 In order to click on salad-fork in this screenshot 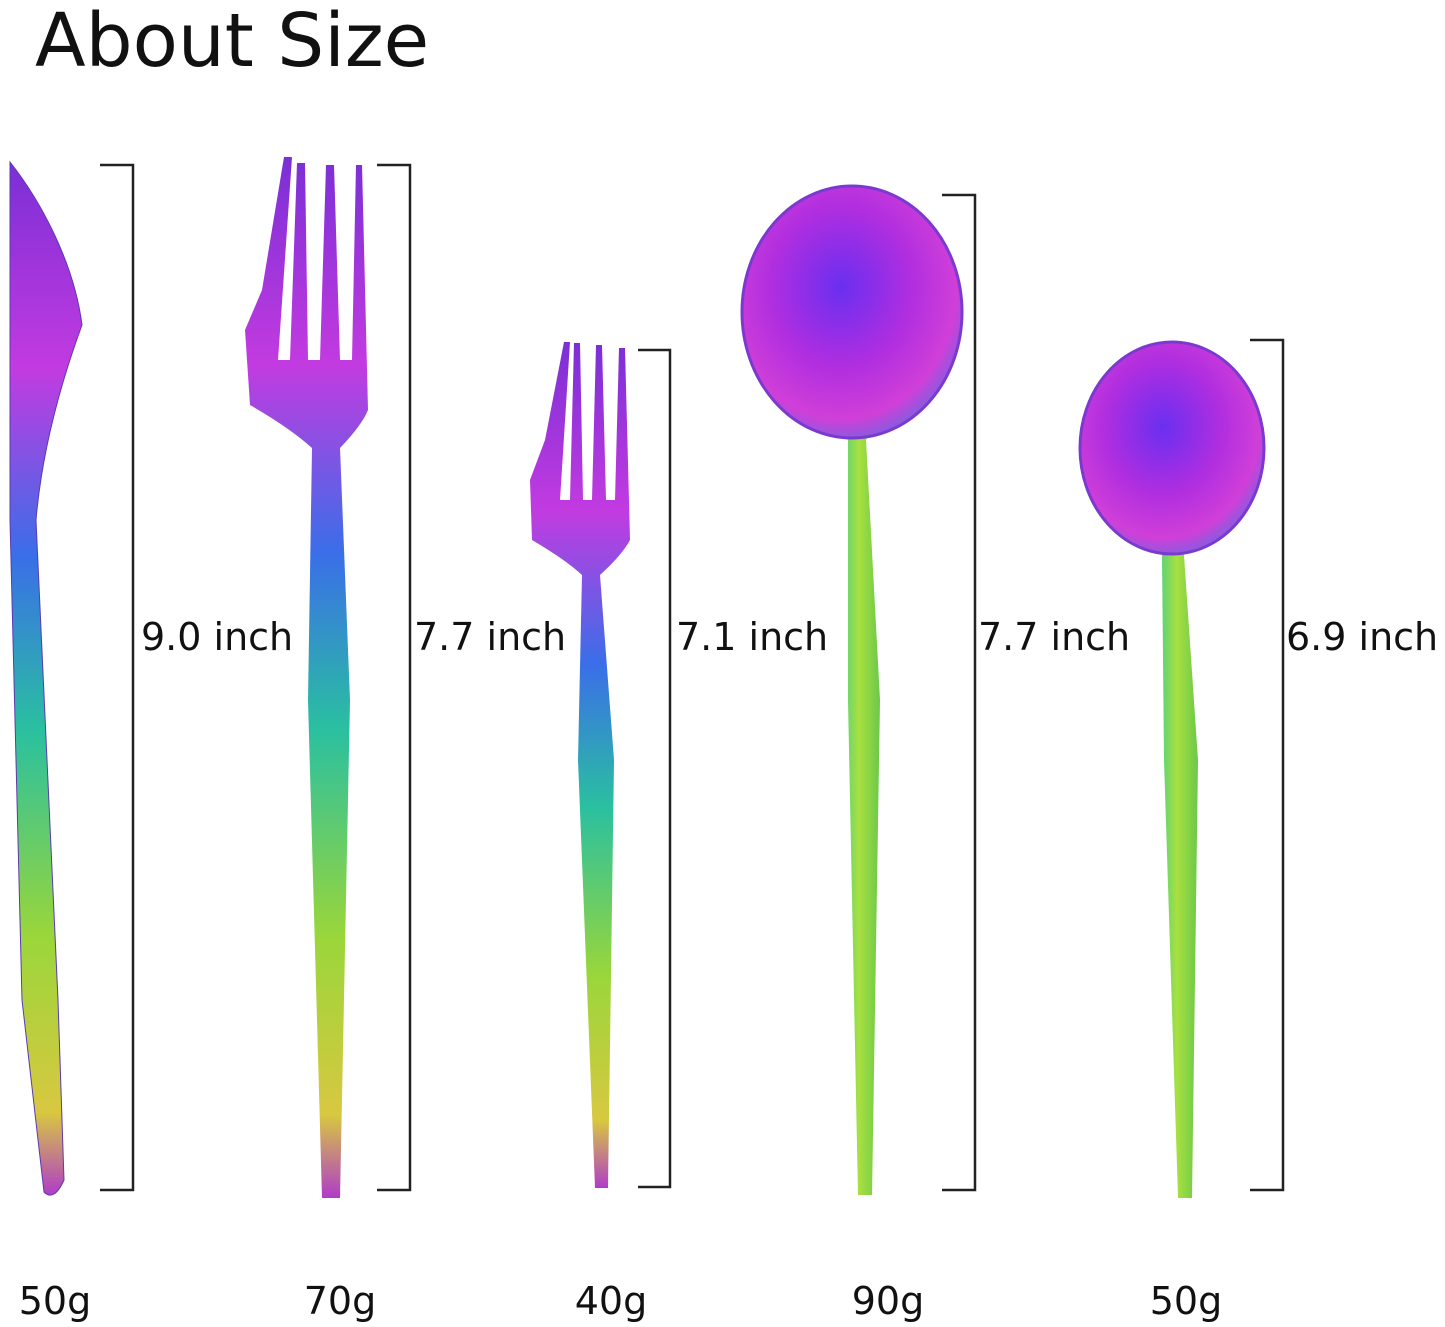, I will do `click(580, 765)`.